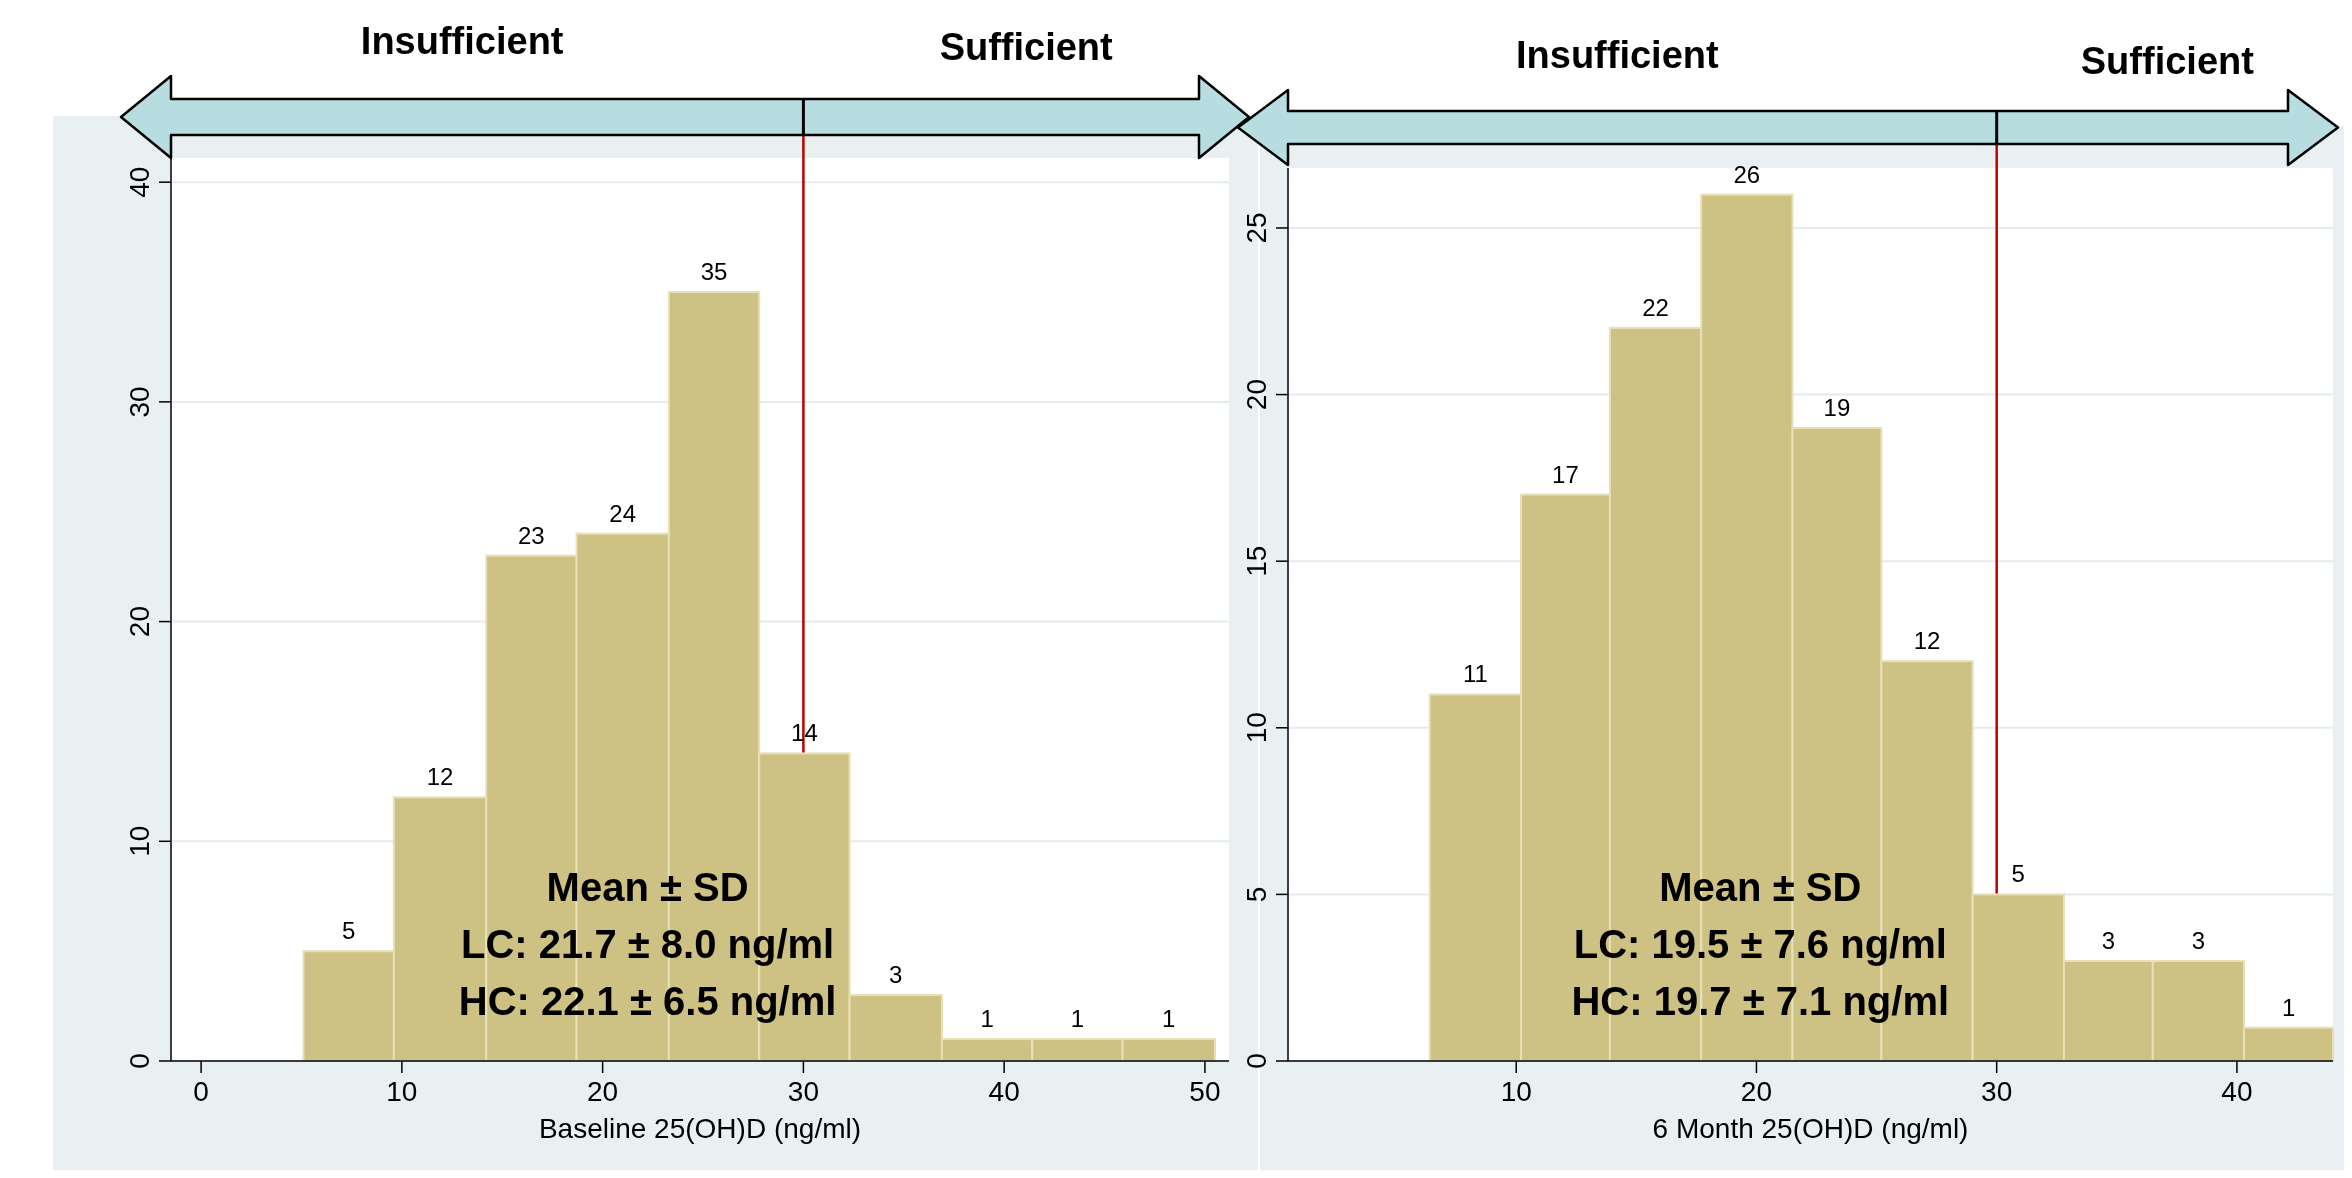 This screenshot has width=2352, height=1178. Describe the element at coordinates (648, 944) in the screenshot. I see `annotation: LC: 21.7 ± 8.0 ng/ml` at that location.